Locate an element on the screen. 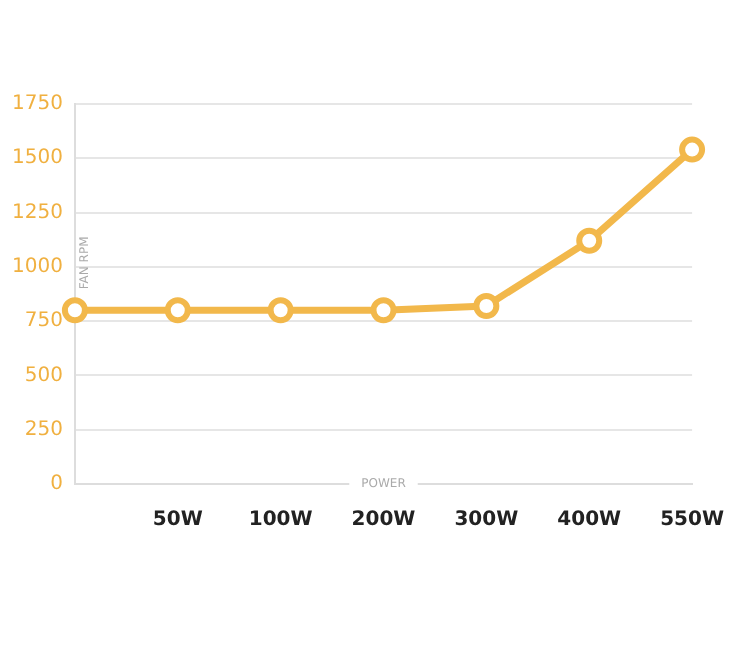 This screenshot has width=748, height=652. y-tick-label: 1250 is located at coordinates (37, 212).